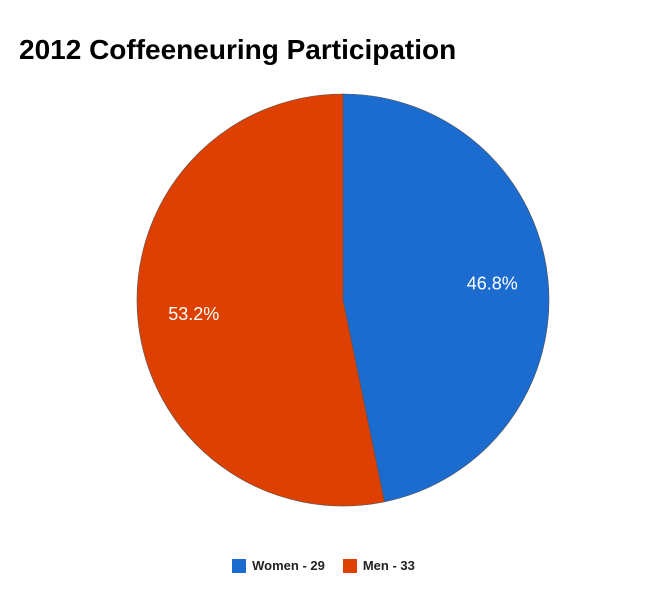  I want to click on legend-item-women: Women - 29, so click(278, 565).